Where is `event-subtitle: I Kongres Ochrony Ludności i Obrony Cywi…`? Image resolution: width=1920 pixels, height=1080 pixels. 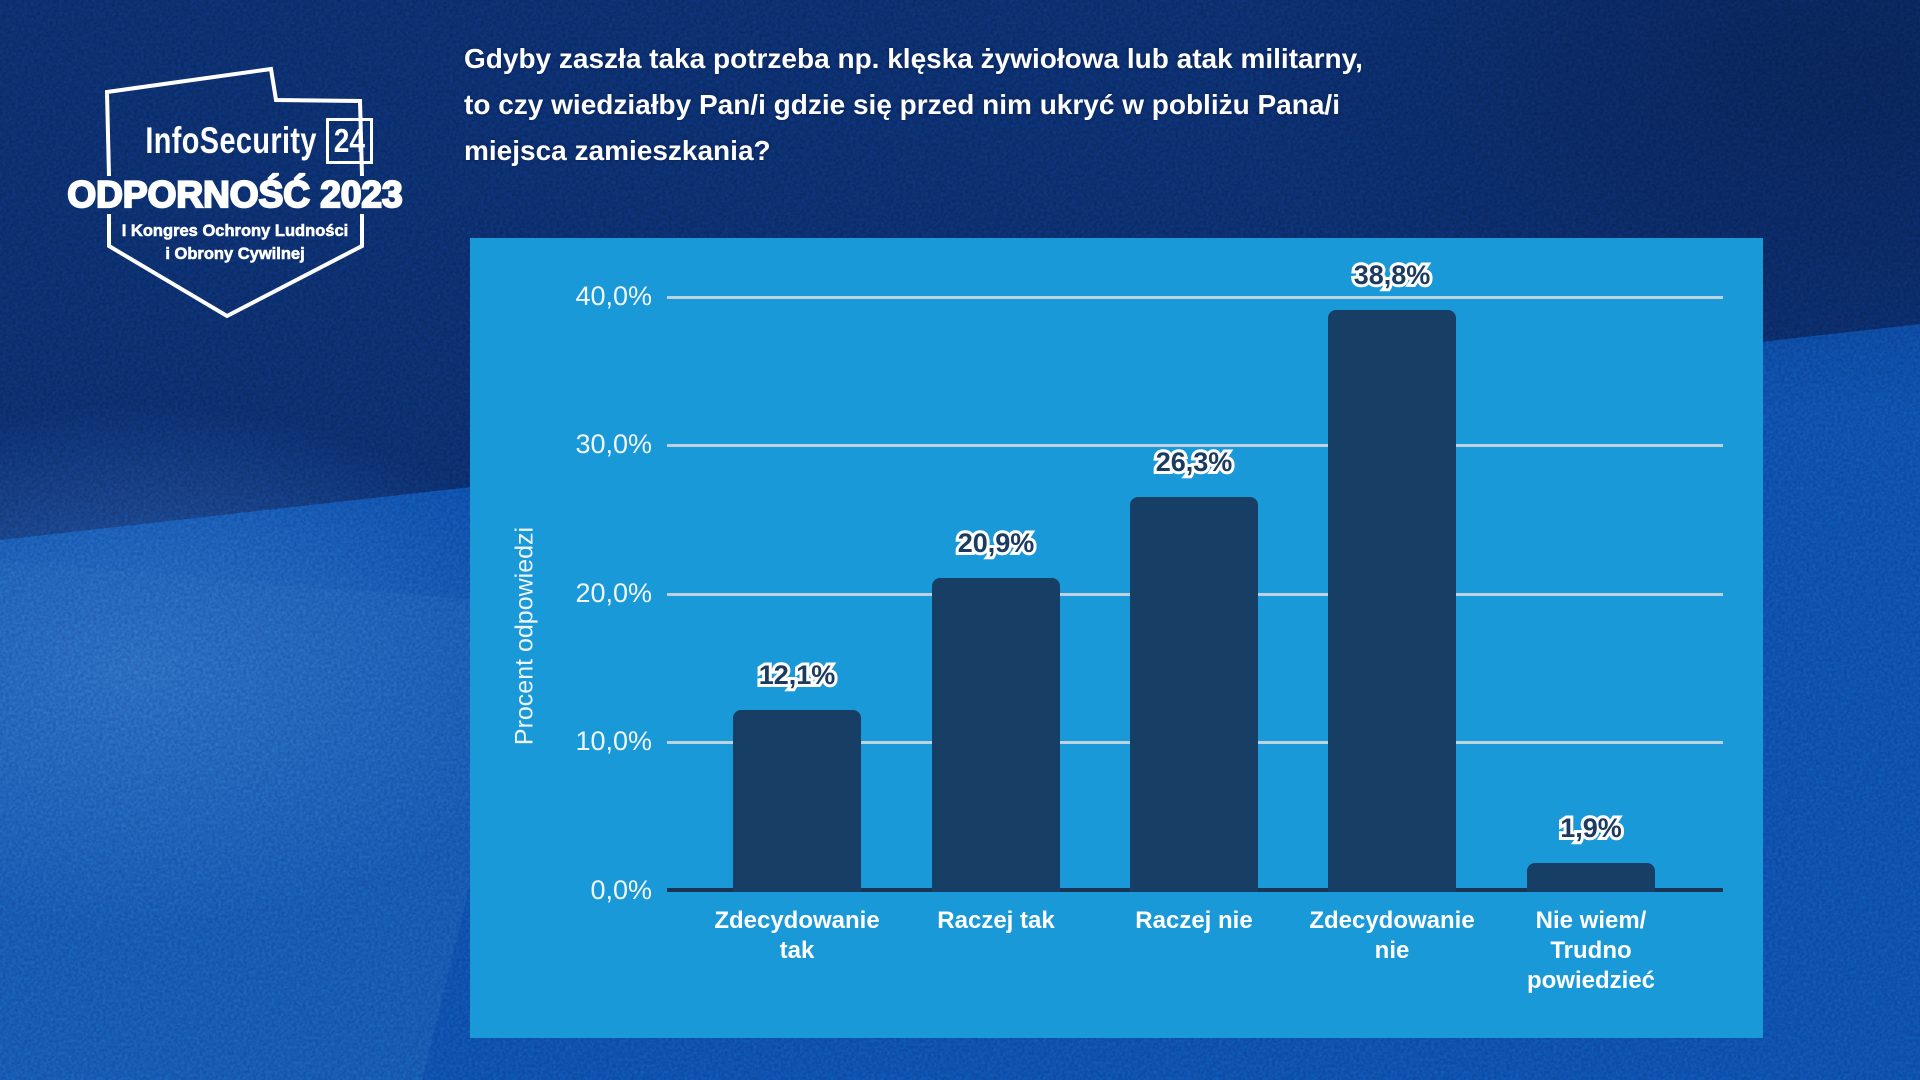 event-subtitle: I Kongres Ochrony Ludności i Obrony Cywi… is located at coordinates (235, 242).